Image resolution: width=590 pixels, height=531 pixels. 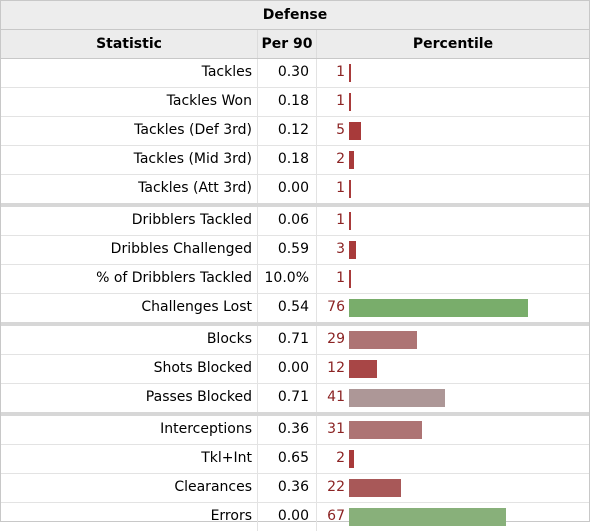 I want to click on per90-value: 0.54, so click(x=286, y=308).